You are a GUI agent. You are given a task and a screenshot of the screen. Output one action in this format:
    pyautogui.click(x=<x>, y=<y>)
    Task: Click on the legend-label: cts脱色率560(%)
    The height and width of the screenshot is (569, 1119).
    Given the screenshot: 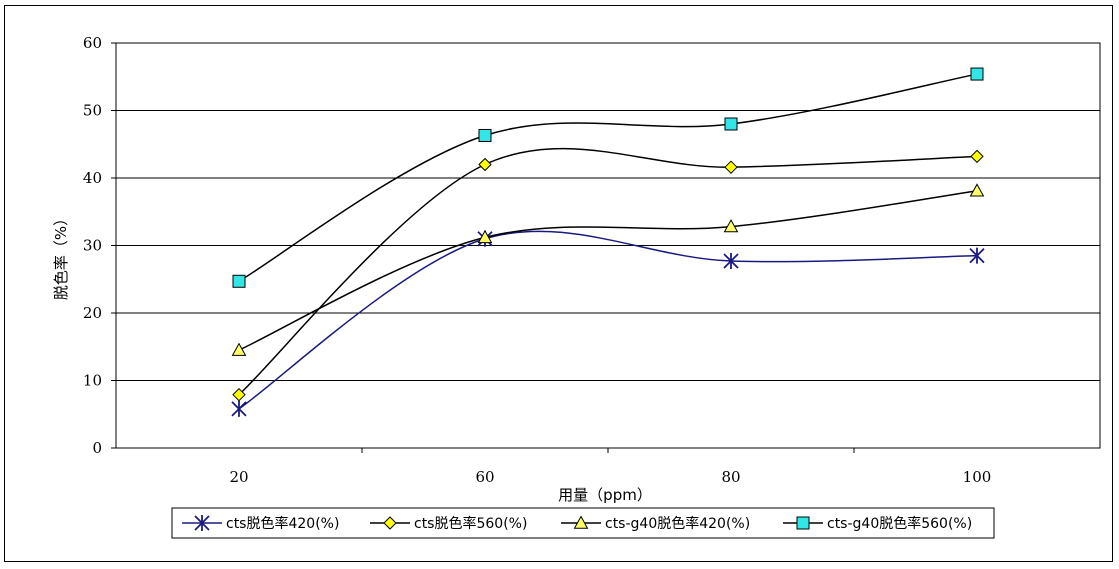 What is the action you would take?
    pyautogui.click(x=470, y=523)
    